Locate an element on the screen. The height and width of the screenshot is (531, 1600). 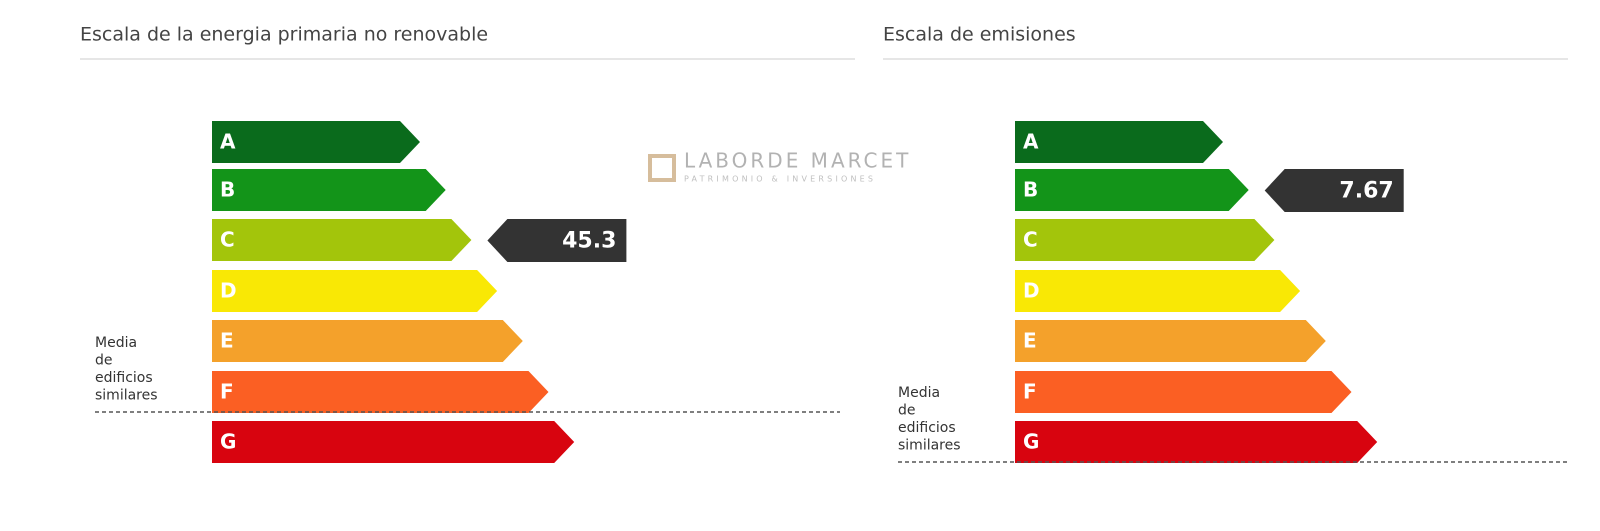
rating-value: 45.3 is located at coordinates (589, 241).